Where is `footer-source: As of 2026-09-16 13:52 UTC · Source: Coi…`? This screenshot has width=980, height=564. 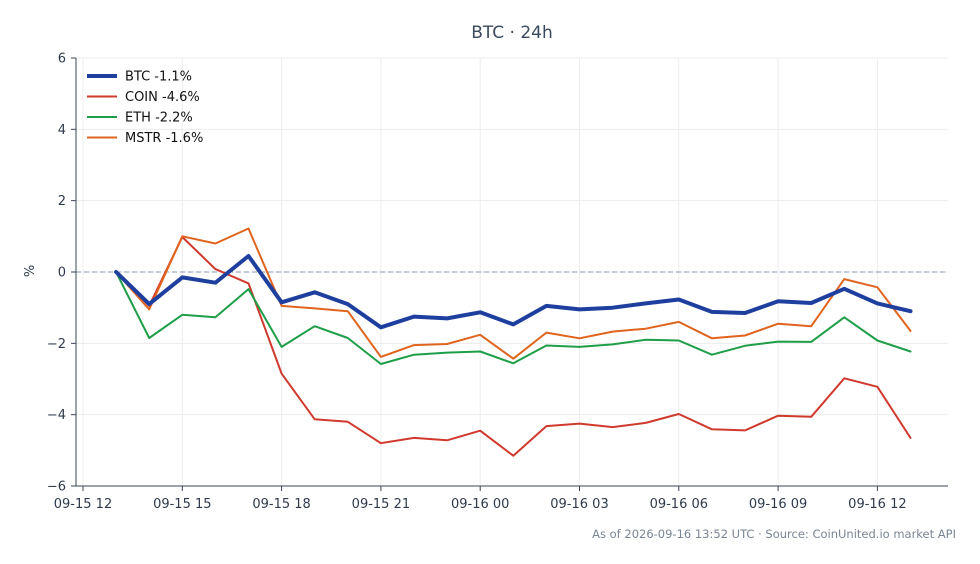
footer-source: As of 2026-09-16 13:52 UTC · Source: Coi… is located at coordinates (774, 534).